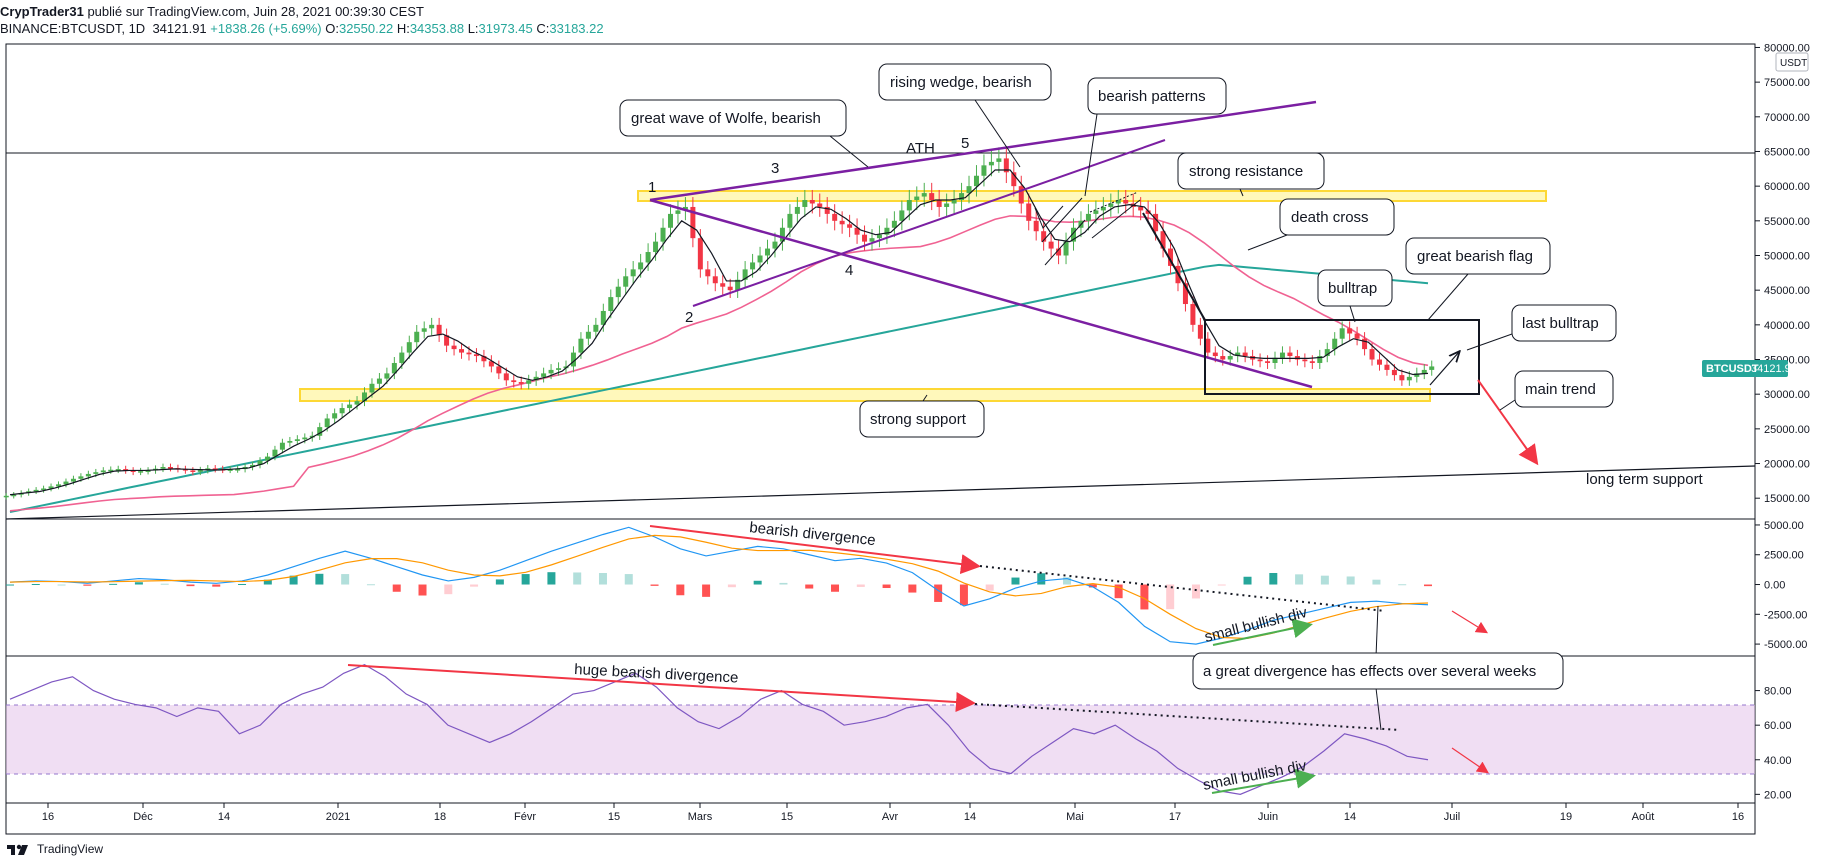 The height and width of the screenshot is (867, 1828). Describe the element at coordinates (338, 817) in the screenshot. I see `time-tick-label: 2021` at that location.